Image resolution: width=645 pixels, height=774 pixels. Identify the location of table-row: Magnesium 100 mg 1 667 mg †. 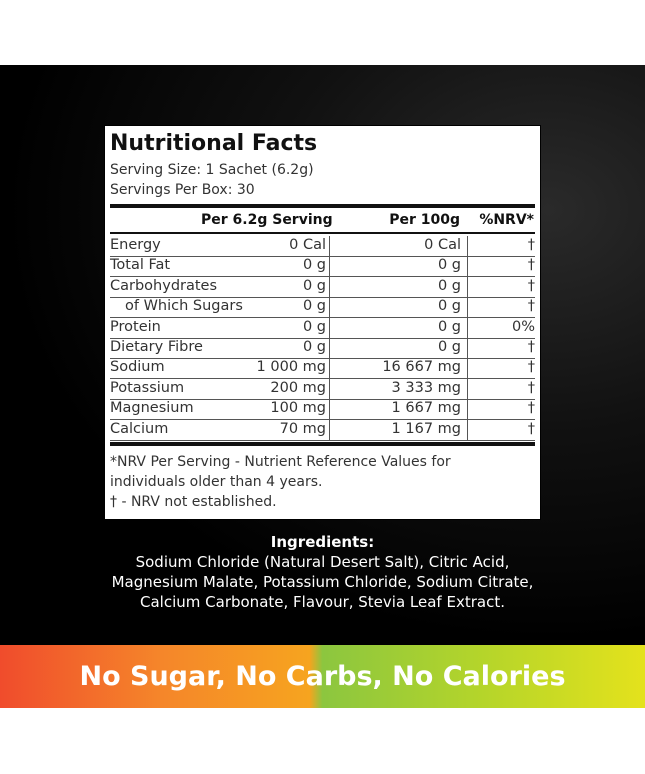
(322, 410).